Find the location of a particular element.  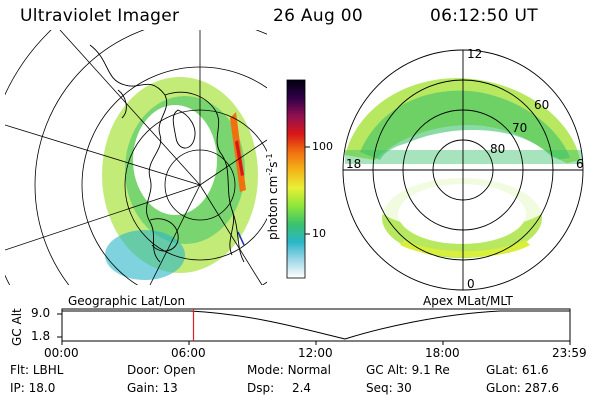

timeline-ticks is located at coordinates (316, 343).